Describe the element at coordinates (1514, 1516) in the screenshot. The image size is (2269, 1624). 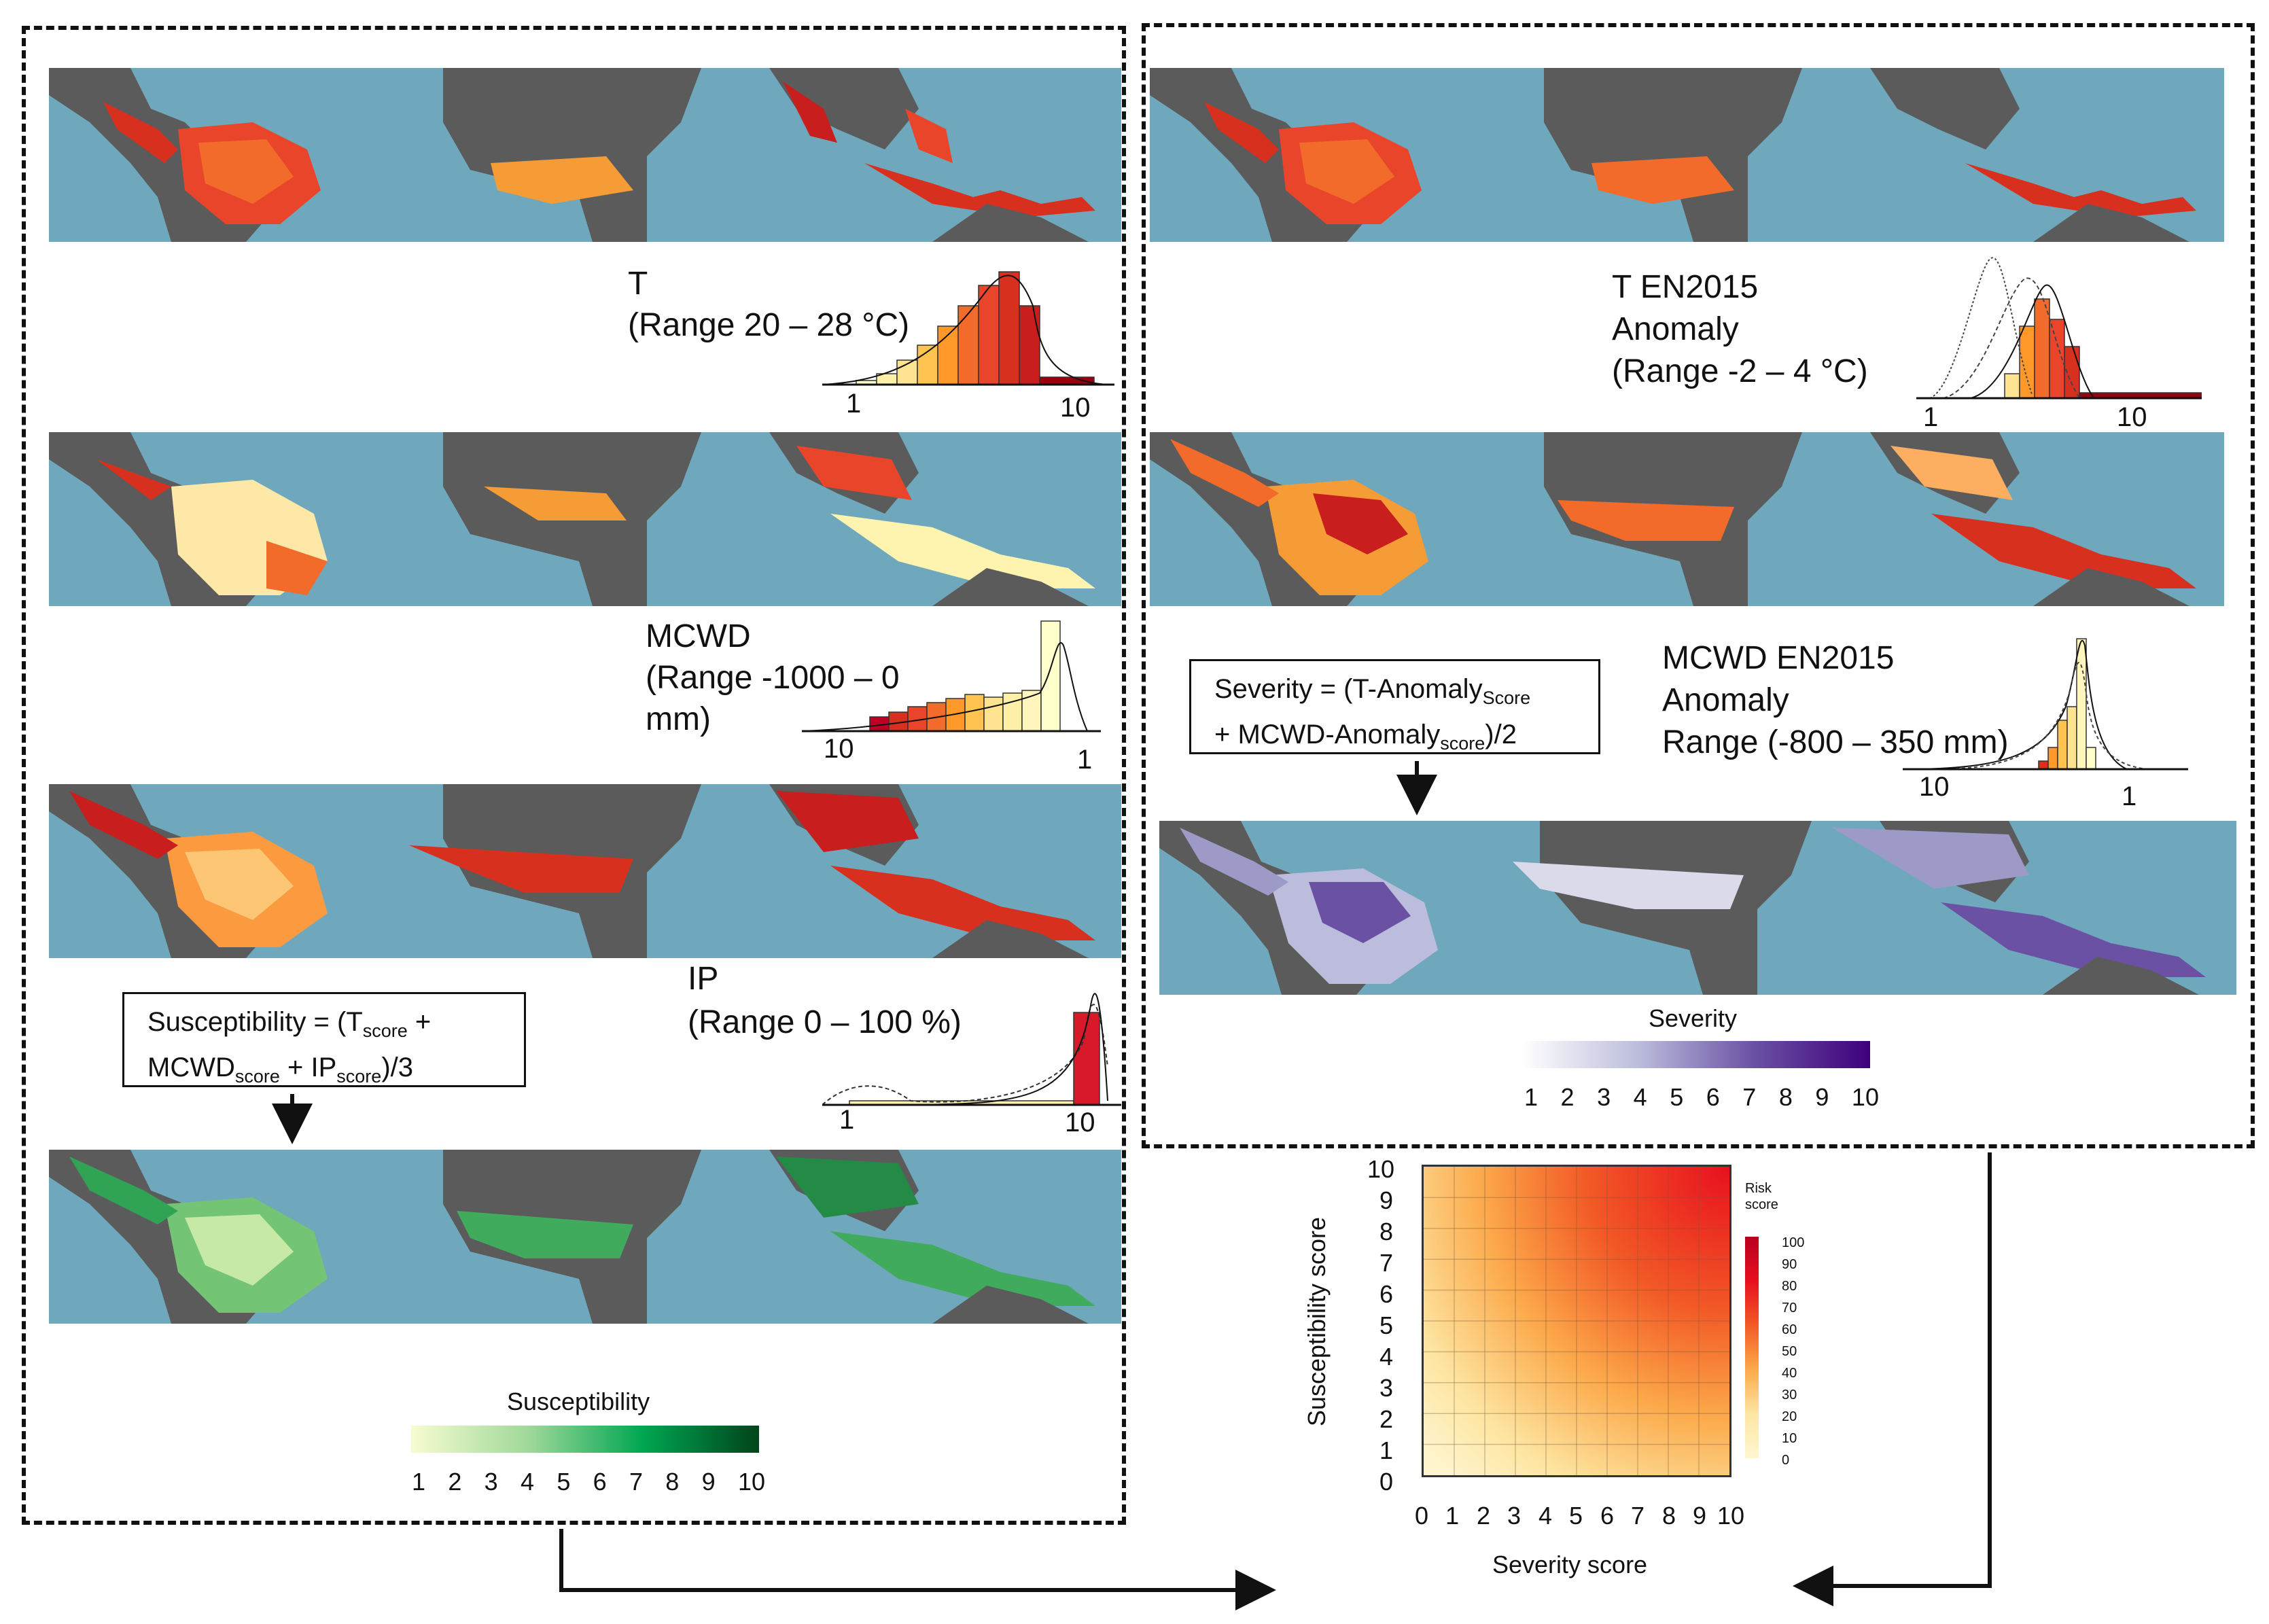
I see `risk-x-tick: 3` at that location.